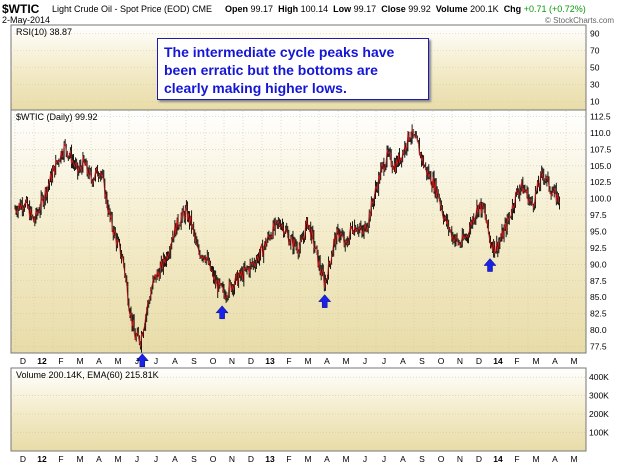 The image size is (620, 466). What do you see at coordinates (419, 9) in the screenshot?
I see `close-value: 99.92` at bounding box center [419, 9].